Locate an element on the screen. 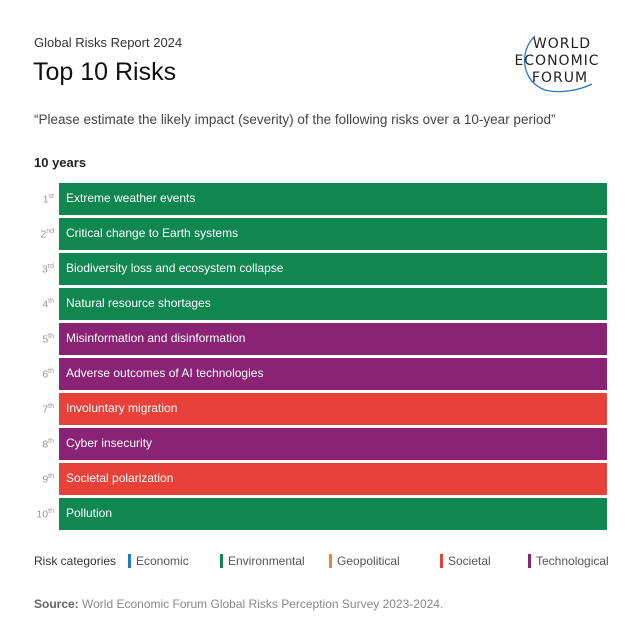  risk-row: 1st Extreme weather events is located at coordinates (320, 199).